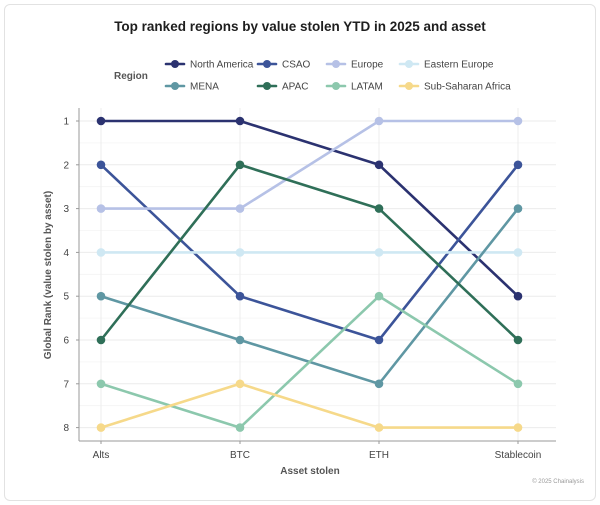 Image resolution: width=600 pixels, height=505 pixels. Describe the element at coordinates (66, 341) in the screenshot. I see `y-tick-label: 6` at that location.